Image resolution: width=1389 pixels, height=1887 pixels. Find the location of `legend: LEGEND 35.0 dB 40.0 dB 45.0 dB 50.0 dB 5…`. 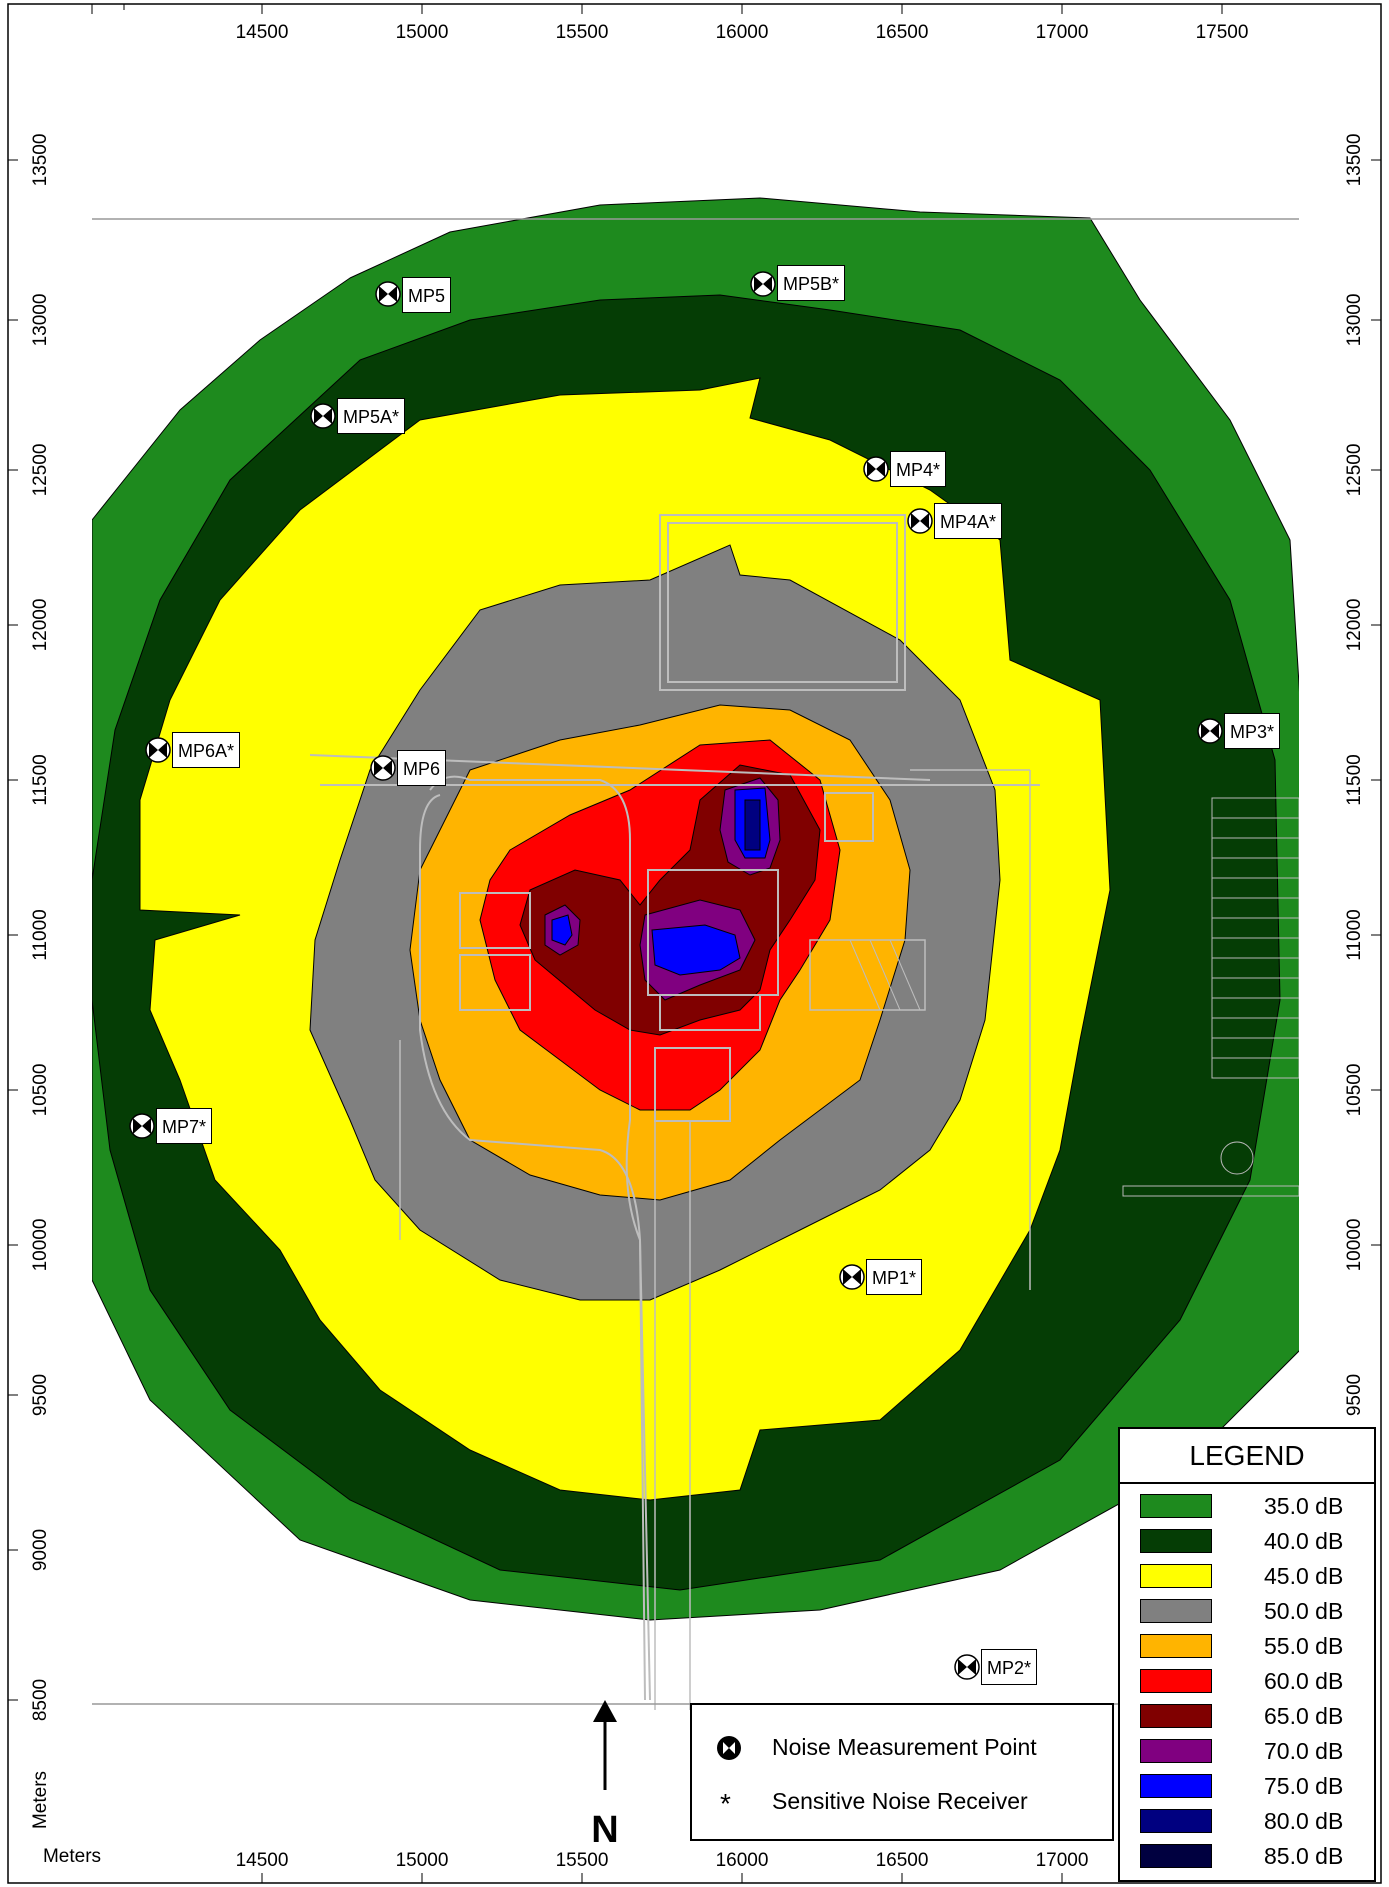

legend: LEGEND 35.0 dB 40.0 dB 45.0 dB 50.0 dB 5… is located at coordinates (1247, 1654).